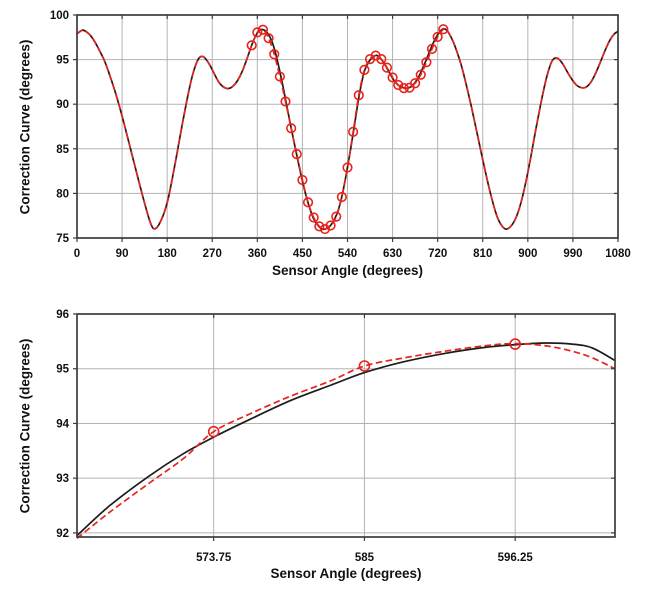  I want to click on top-chart-y-tick-label: 75, so click(62, 239).